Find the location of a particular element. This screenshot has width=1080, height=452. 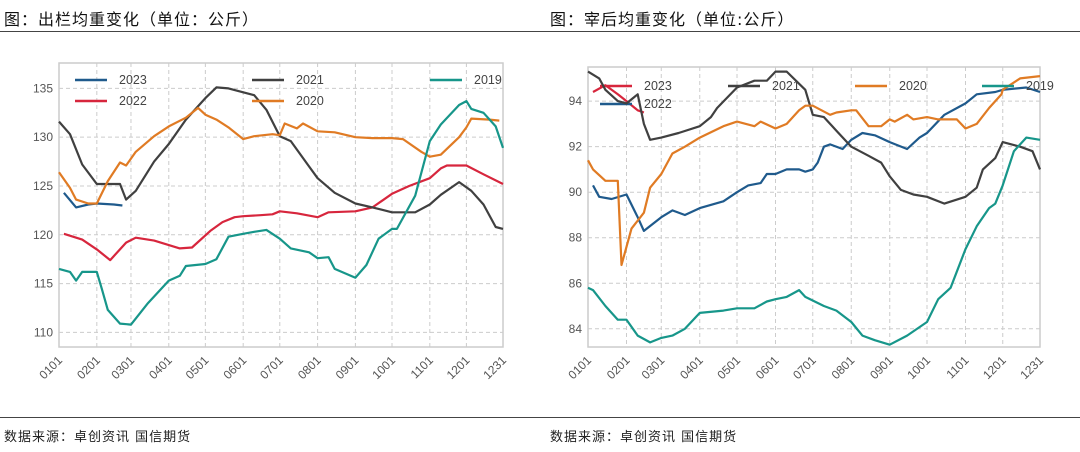

y-tick-label: 86 is located at coordinates (576, 283).